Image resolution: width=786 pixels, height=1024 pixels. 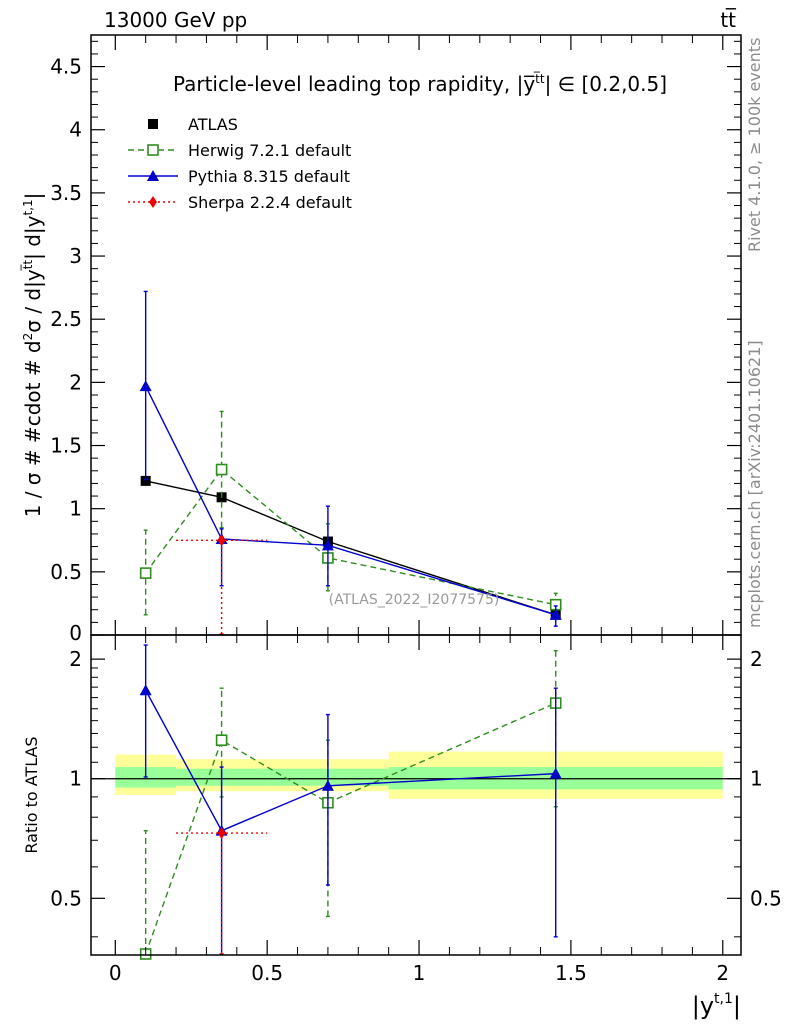 I want to click on watermark: (ATLAS_2022_I2077575), so click(x=414, y=600).